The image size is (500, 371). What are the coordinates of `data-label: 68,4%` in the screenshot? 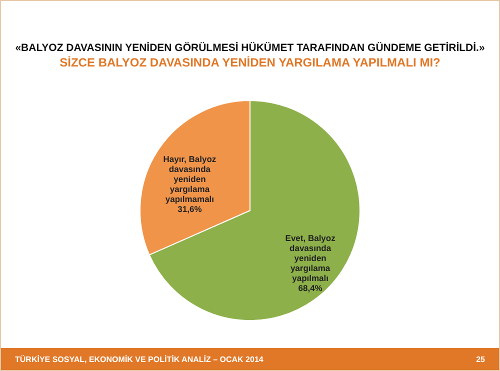 It's located at (310, 287).